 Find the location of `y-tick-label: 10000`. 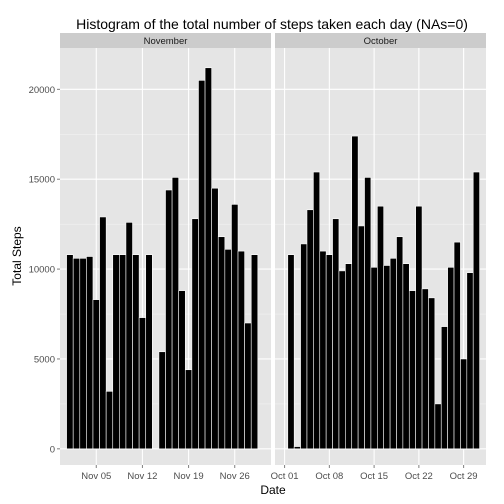

y-tick-label: 10000 is located at coordinates (42, 270).